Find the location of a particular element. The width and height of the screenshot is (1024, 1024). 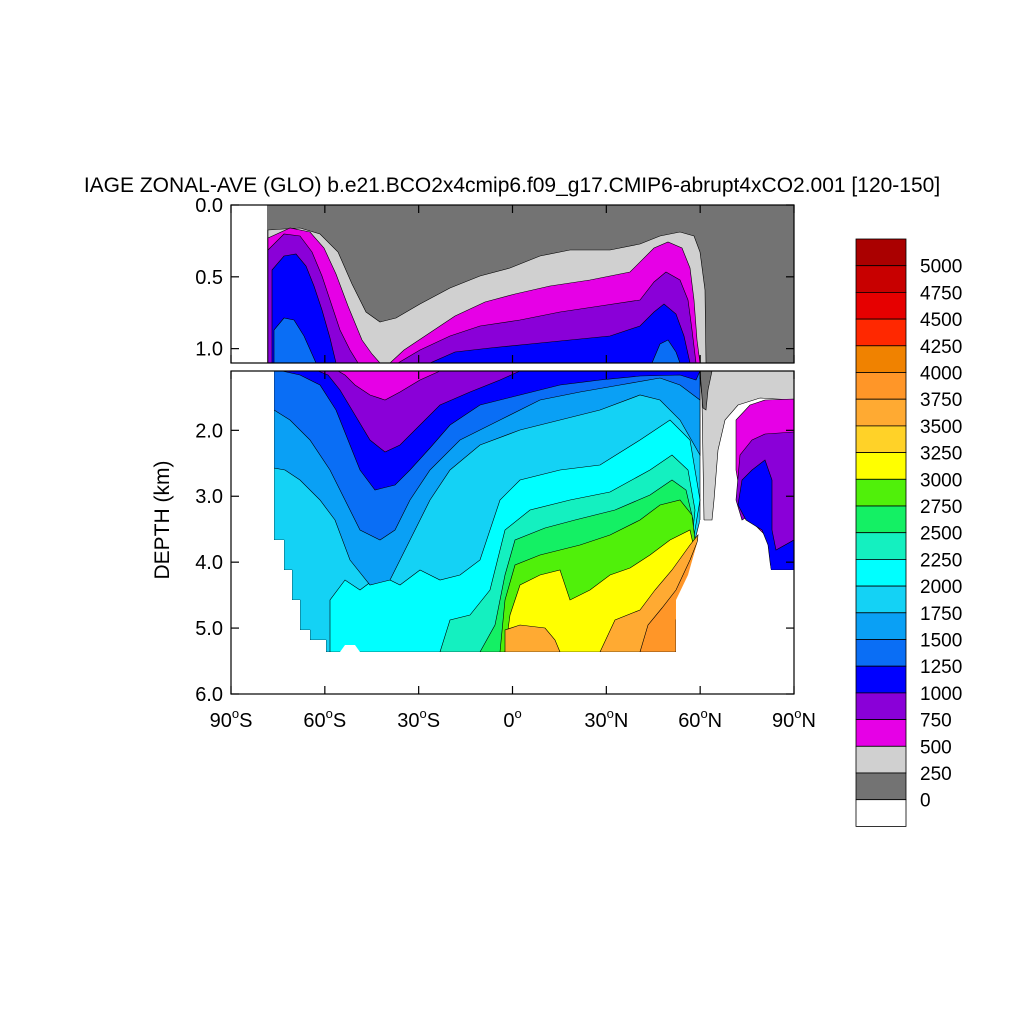

y-axis-upper: 0.0 0.5 1.0 is located at coordinates (494, 278).